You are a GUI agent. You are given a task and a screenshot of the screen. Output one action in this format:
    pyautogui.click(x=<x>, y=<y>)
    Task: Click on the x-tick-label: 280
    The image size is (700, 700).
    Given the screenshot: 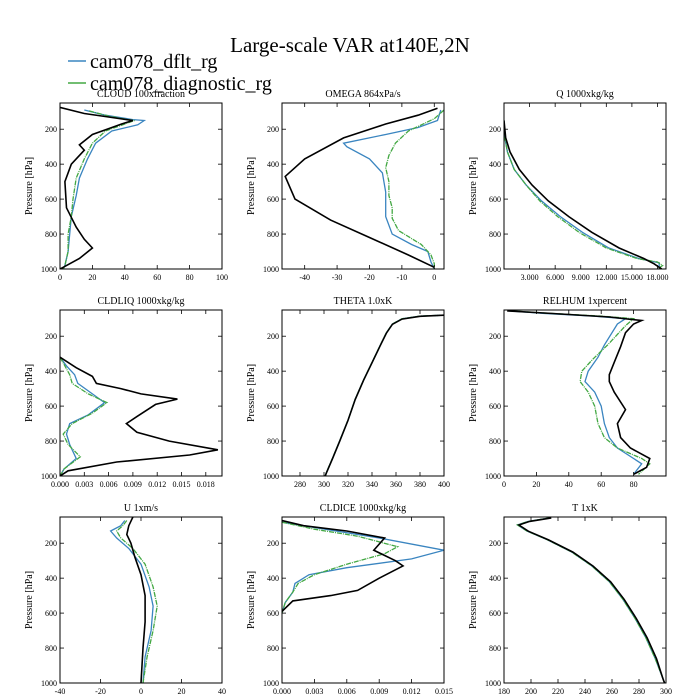 What is the action you would take?
    pyautogui.click(x=300, y=484)
    